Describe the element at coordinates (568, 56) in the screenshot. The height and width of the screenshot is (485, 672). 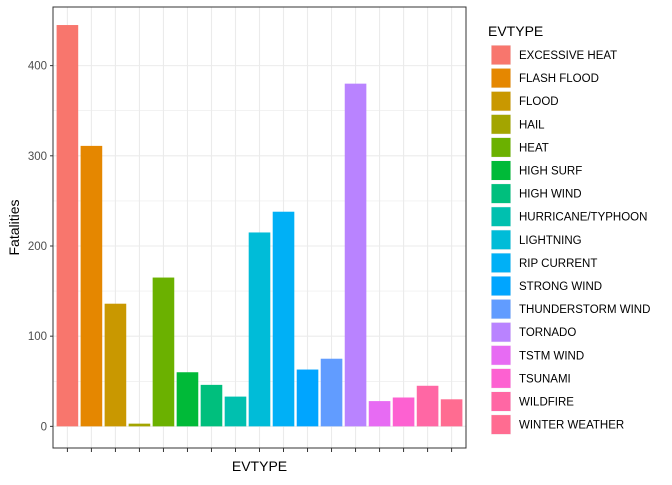
I see `legend-label: EXCESSIVE HEAT` at that location.